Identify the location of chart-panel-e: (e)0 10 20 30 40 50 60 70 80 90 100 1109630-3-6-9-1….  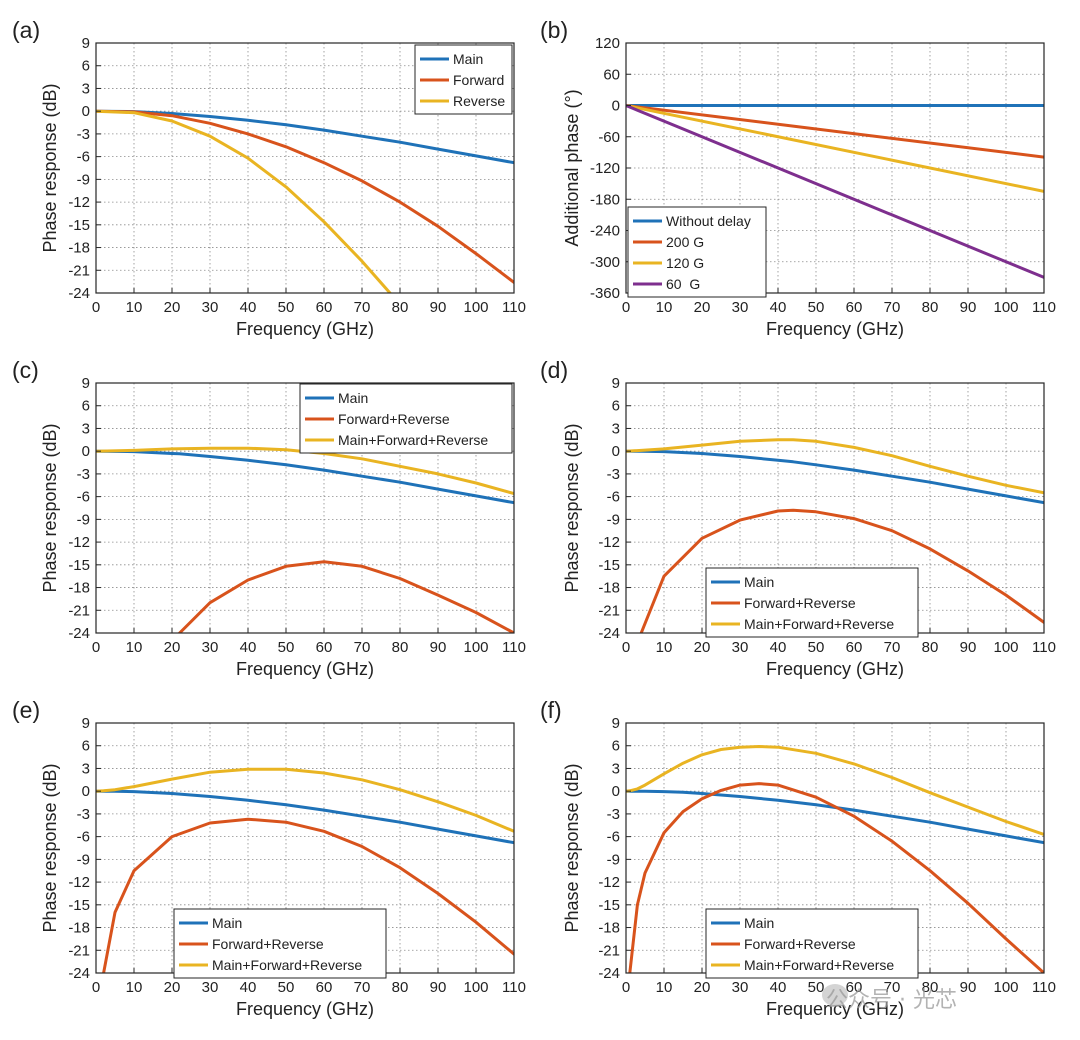
(269, 858).